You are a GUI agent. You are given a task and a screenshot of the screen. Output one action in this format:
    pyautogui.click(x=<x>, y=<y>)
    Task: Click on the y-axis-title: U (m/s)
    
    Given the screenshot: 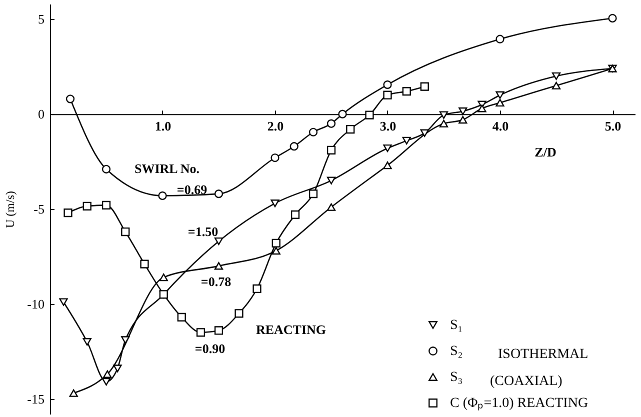 What is the action you would take?
    pyautogui.click(x=10, y=209)
    